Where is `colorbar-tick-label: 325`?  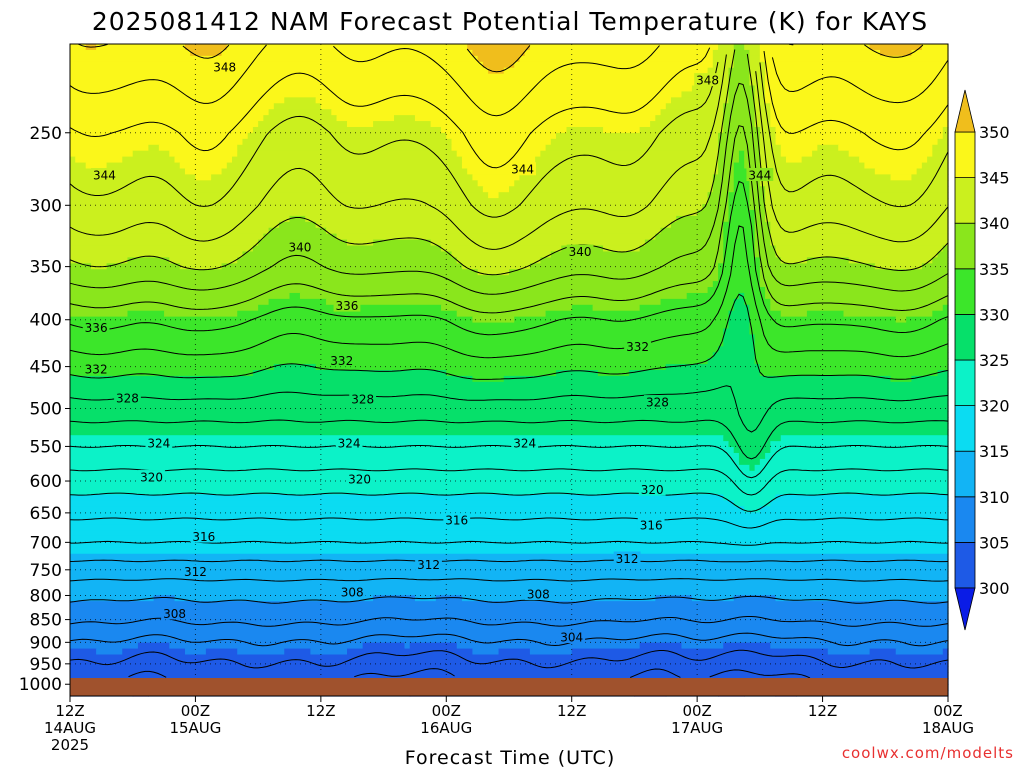 colorbar-tick-label: 325 is located at coordinates (994, 360).